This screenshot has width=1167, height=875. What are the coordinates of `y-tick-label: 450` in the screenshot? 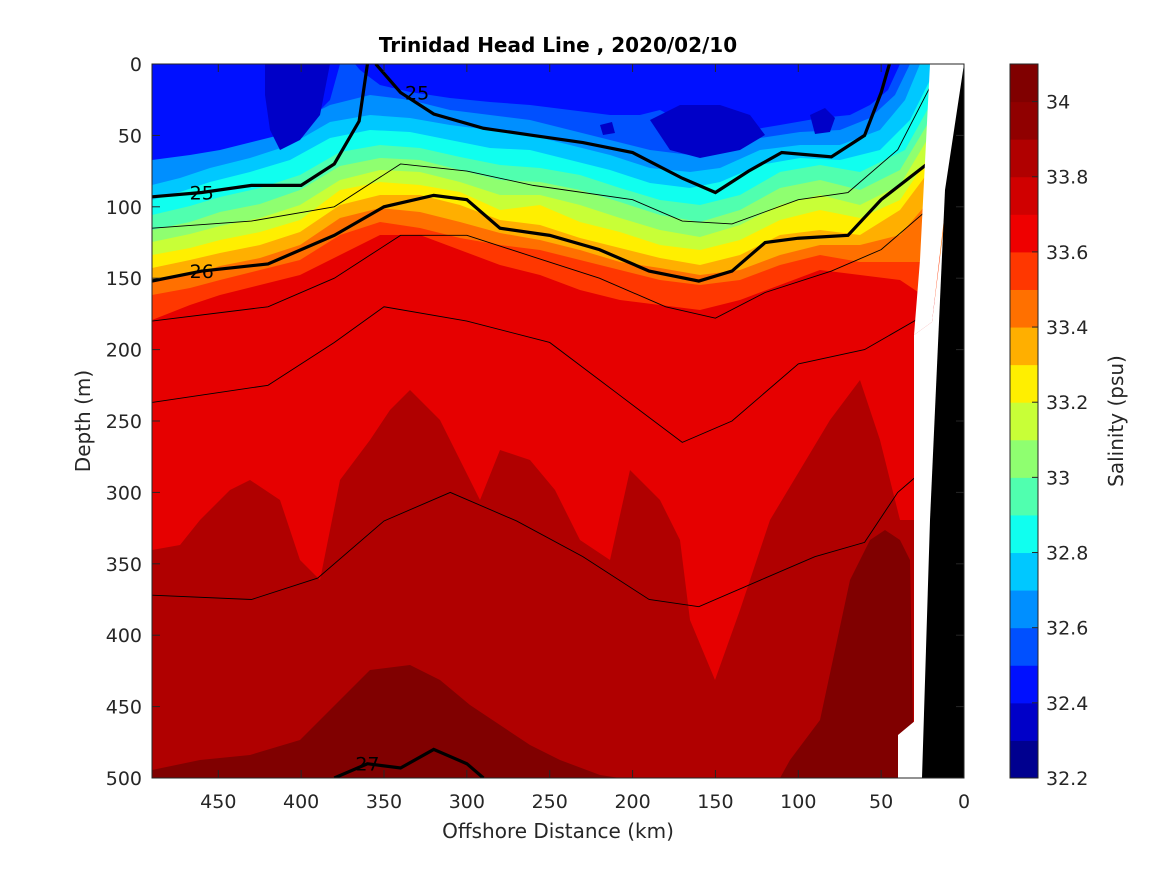 It's located at (124, 708).